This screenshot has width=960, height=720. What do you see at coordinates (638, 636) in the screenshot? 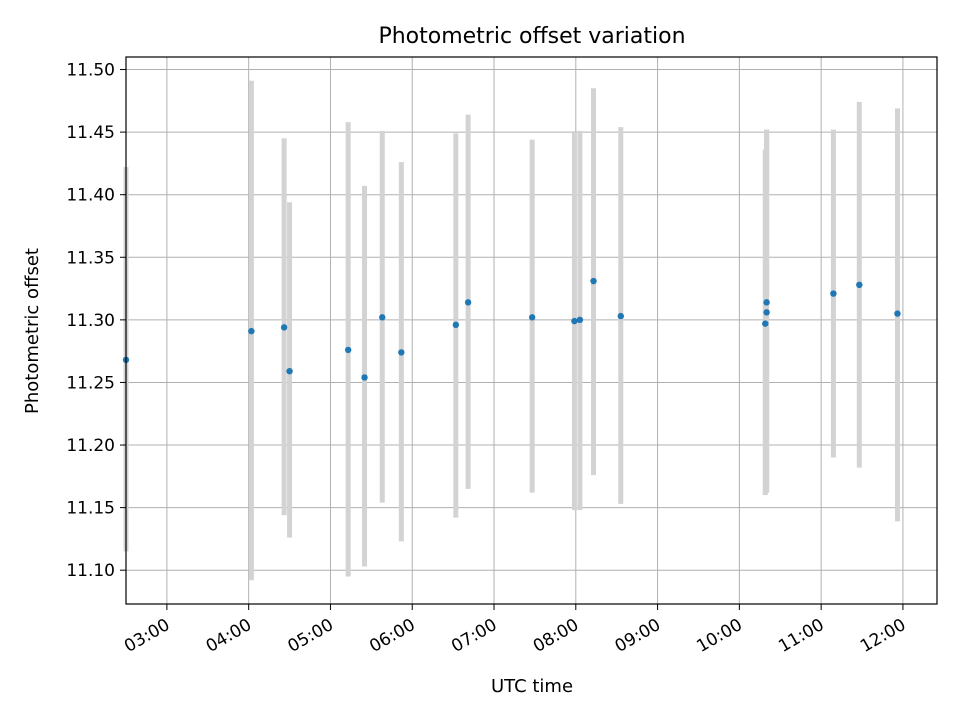
I see `x-tick-label: 09:00` at bounding box center [638, 636].